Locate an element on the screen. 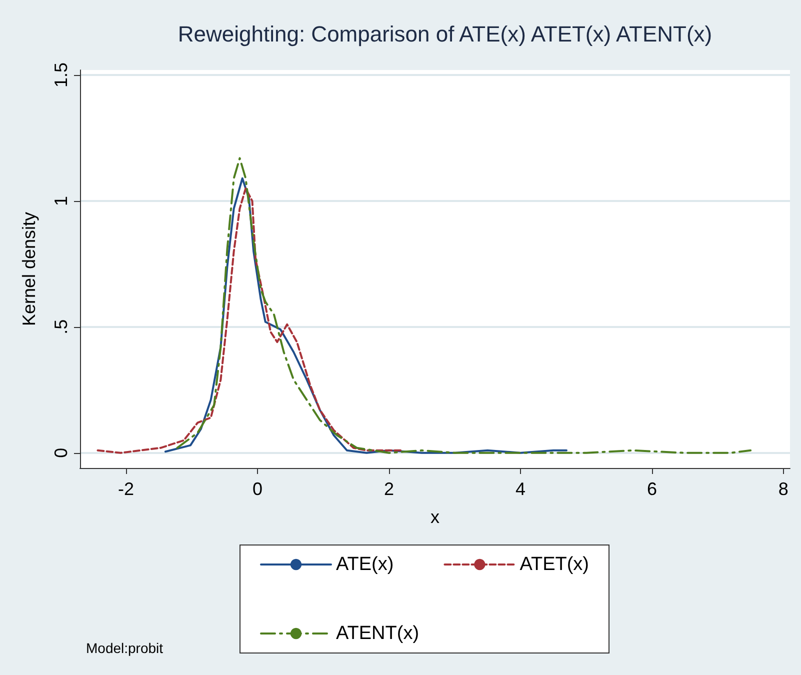 The image size is (801, 675). legend-label: ATET(x) is located at coordinates (555, 564).